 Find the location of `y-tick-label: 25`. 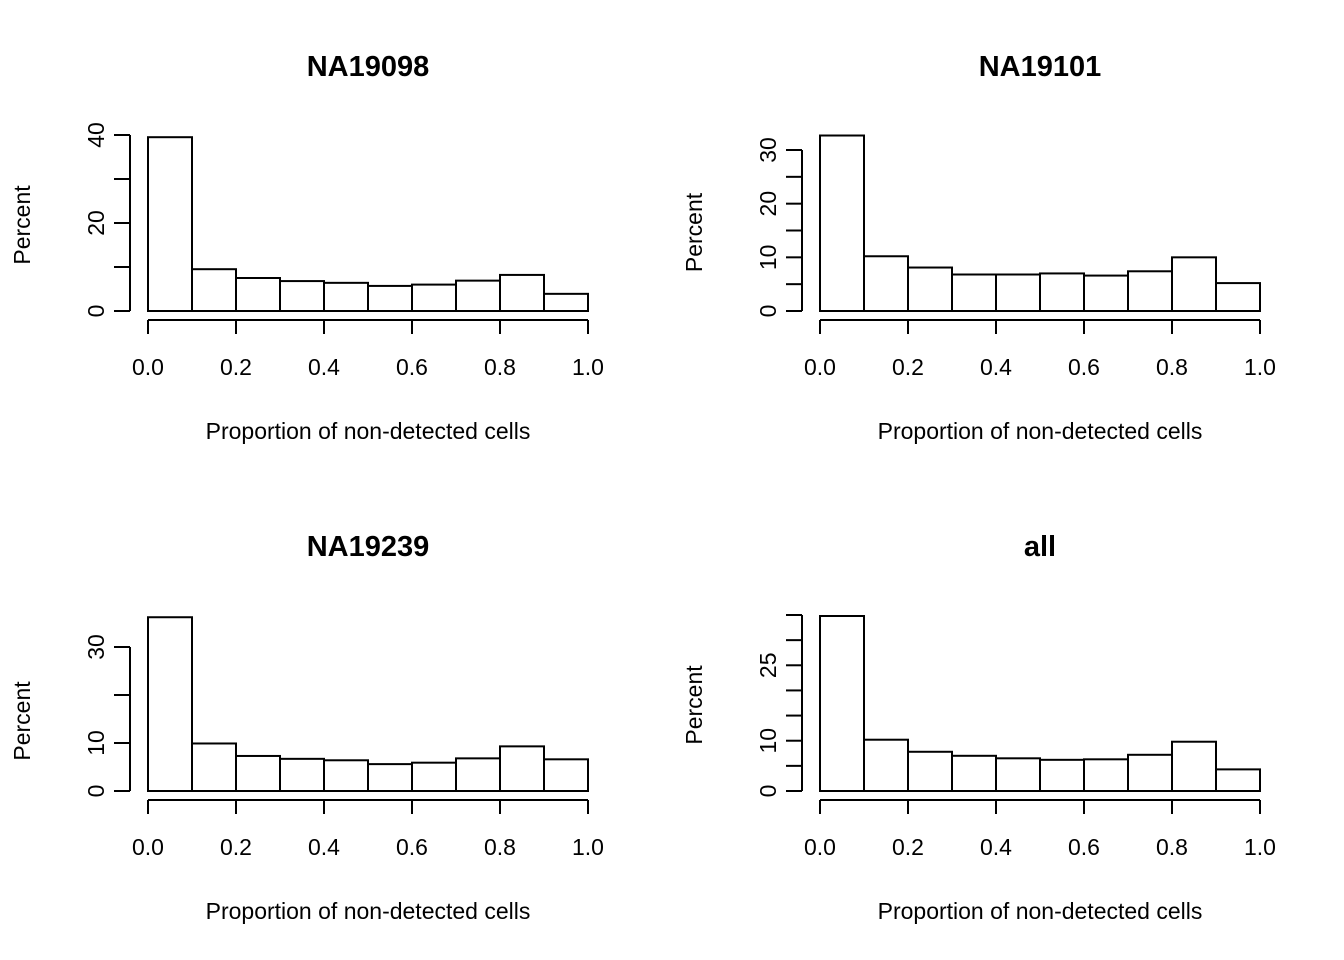

y-tick-label: 25 is located at coordinates (768, 665).